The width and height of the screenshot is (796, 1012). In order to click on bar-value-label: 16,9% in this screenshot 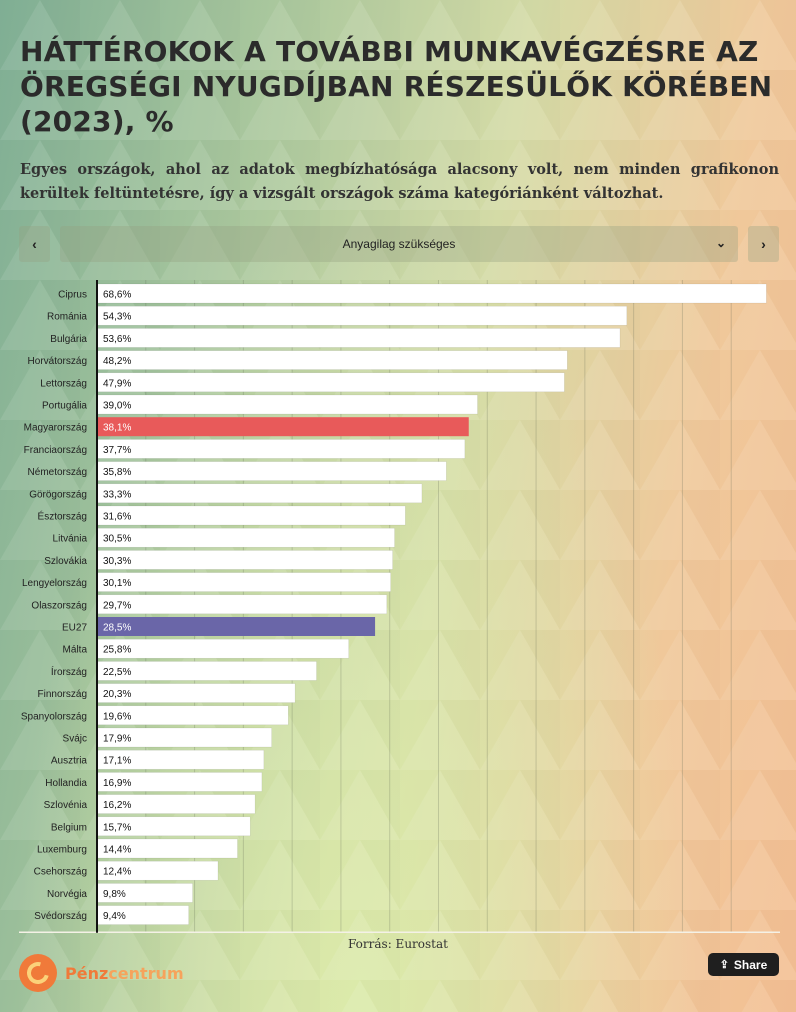, I will do `click(117, 783)`.